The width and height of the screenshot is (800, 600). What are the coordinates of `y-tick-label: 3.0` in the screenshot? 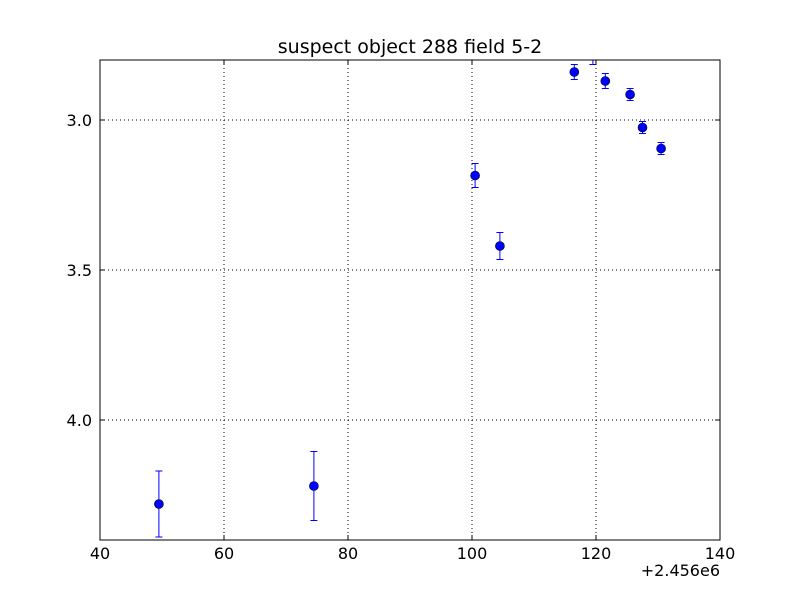 It's located at (79, 120).